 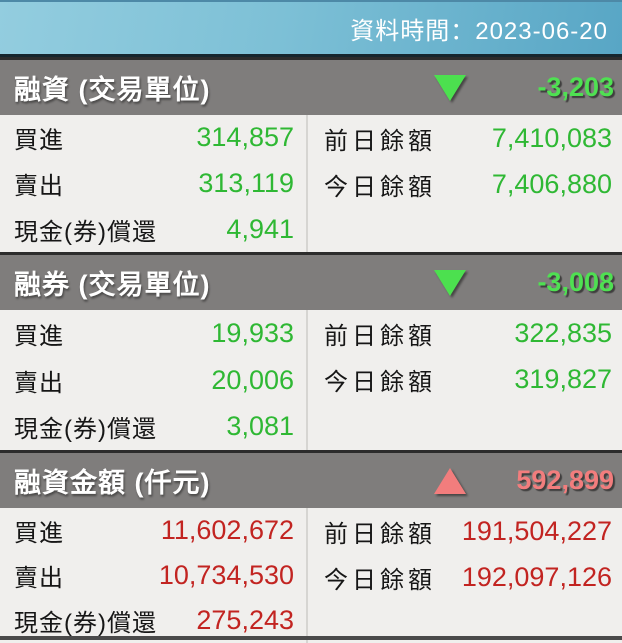 I want to click on left-column: 買進 19,933 賣出 20,006 現金(券)償還 3,081, so click(x=153, y=380).